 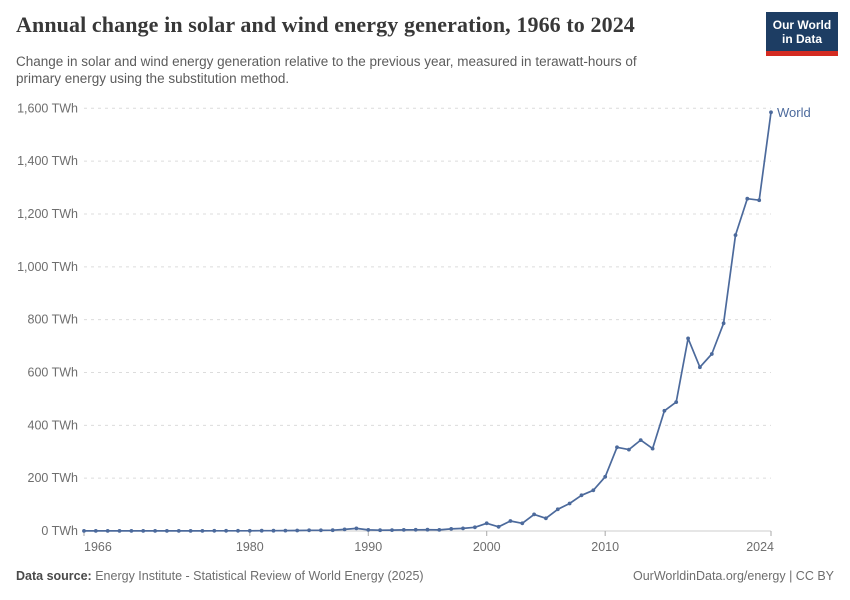 I want to click on y-axis-label: 0 TWh, so click(x=59, y=531).